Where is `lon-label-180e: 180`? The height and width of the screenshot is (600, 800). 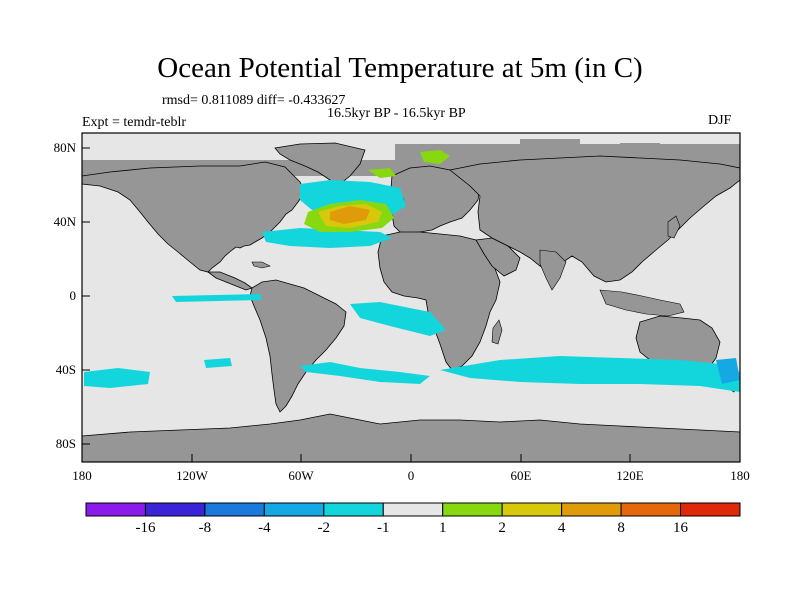 lon-label-180e: 180 is located at coordinates (740, 475).